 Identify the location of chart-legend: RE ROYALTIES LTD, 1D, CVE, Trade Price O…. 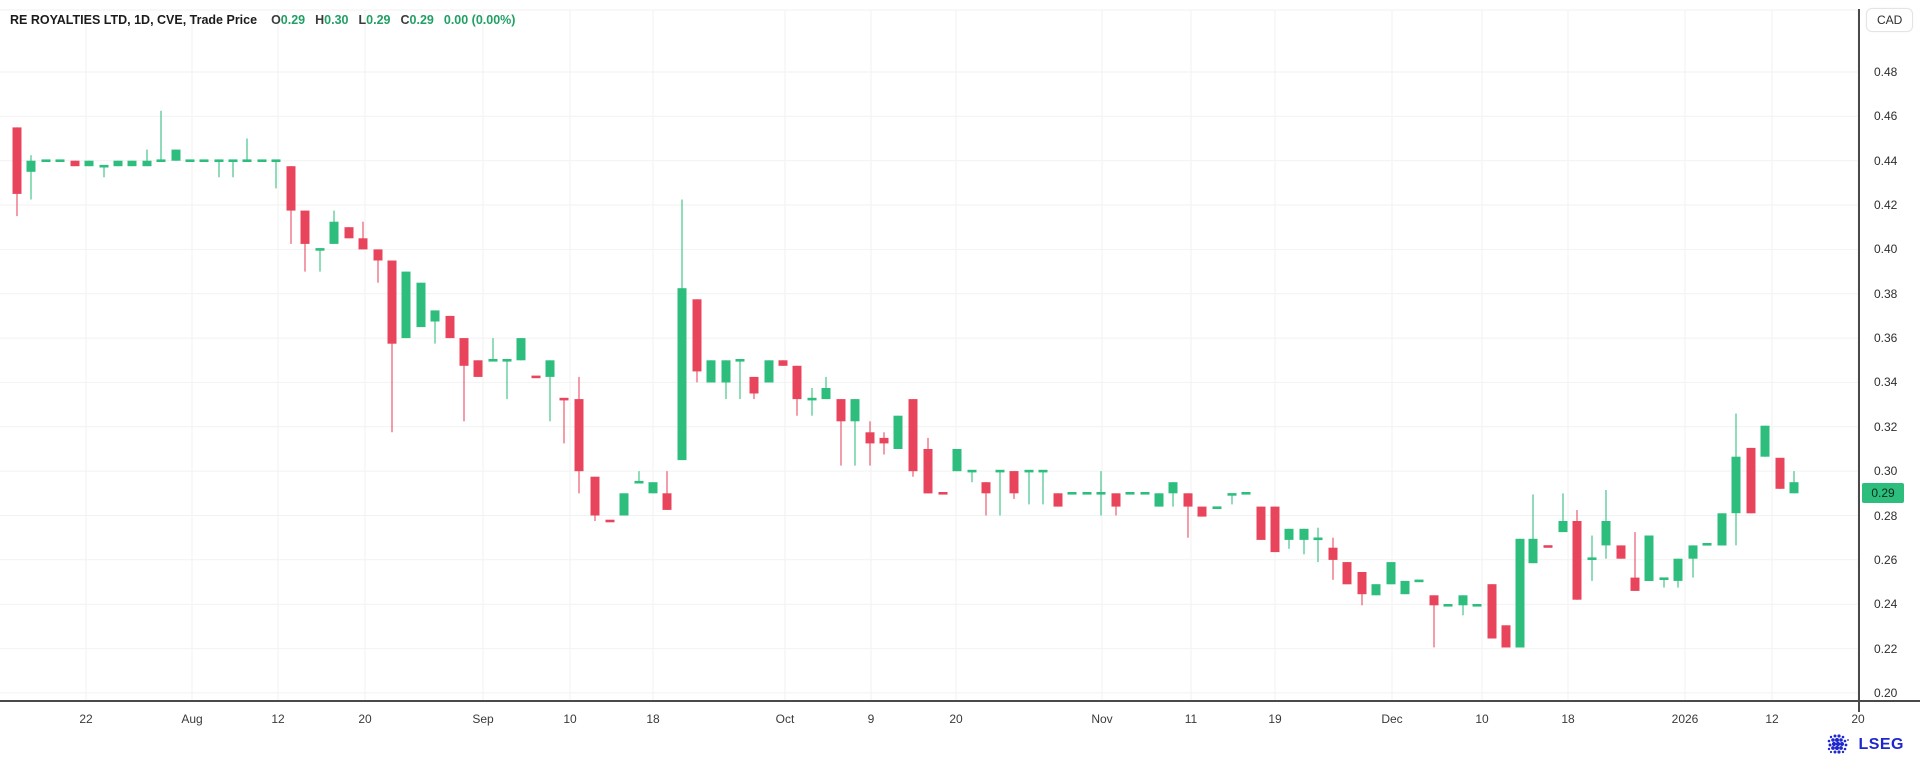
(262, 20).